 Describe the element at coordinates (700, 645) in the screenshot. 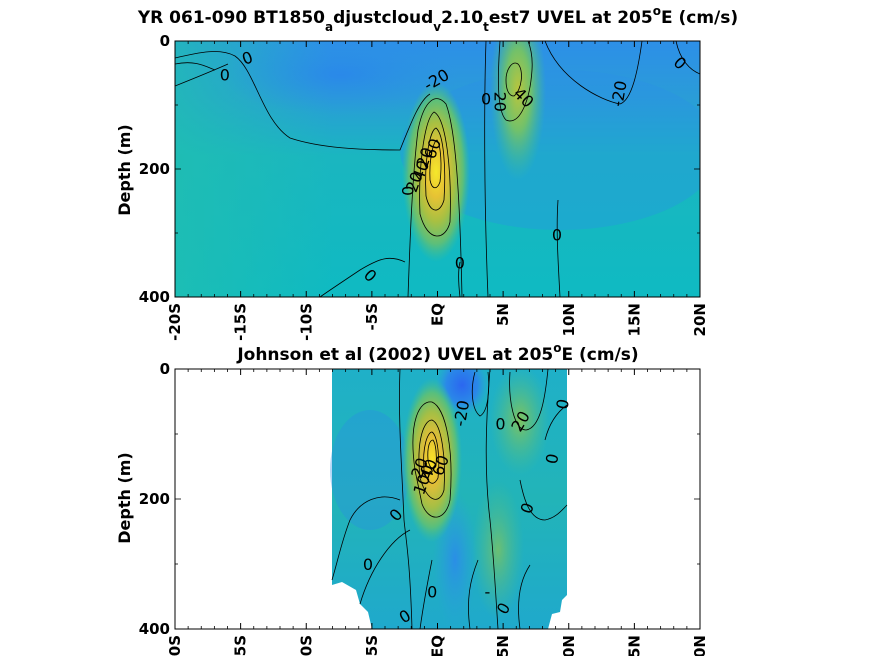

I see `bottom-x-tick-label: 20N` at that location.